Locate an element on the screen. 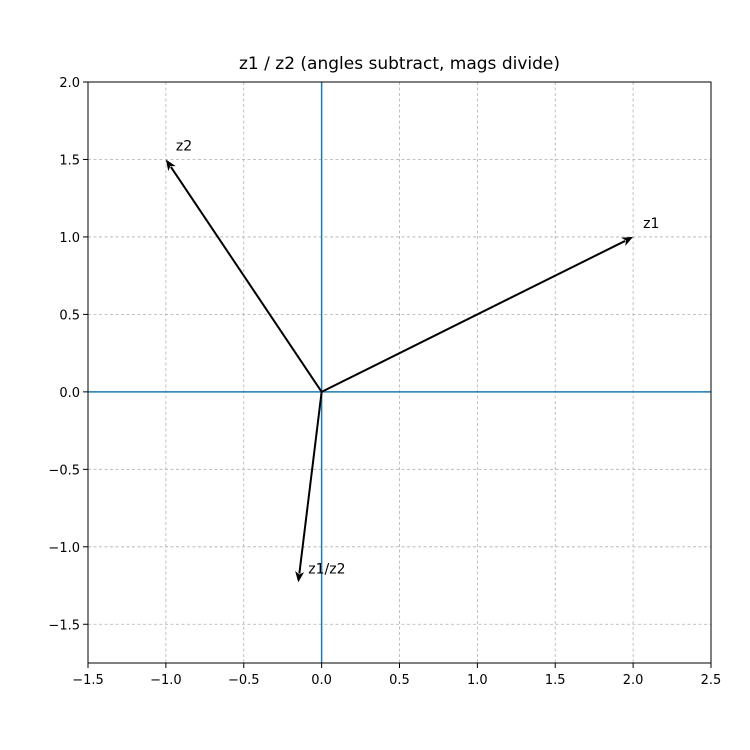  x-tick-label: 2.5 is located at coordinates (711, 680).